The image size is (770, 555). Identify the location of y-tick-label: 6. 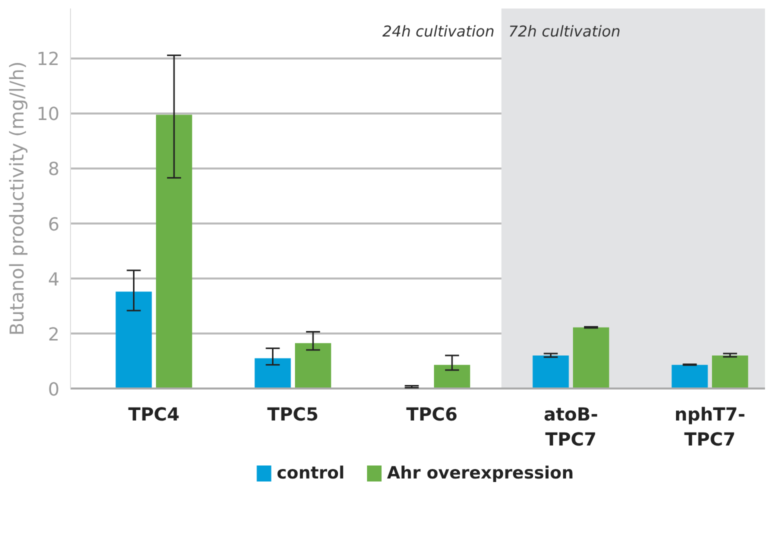
(54, 225).